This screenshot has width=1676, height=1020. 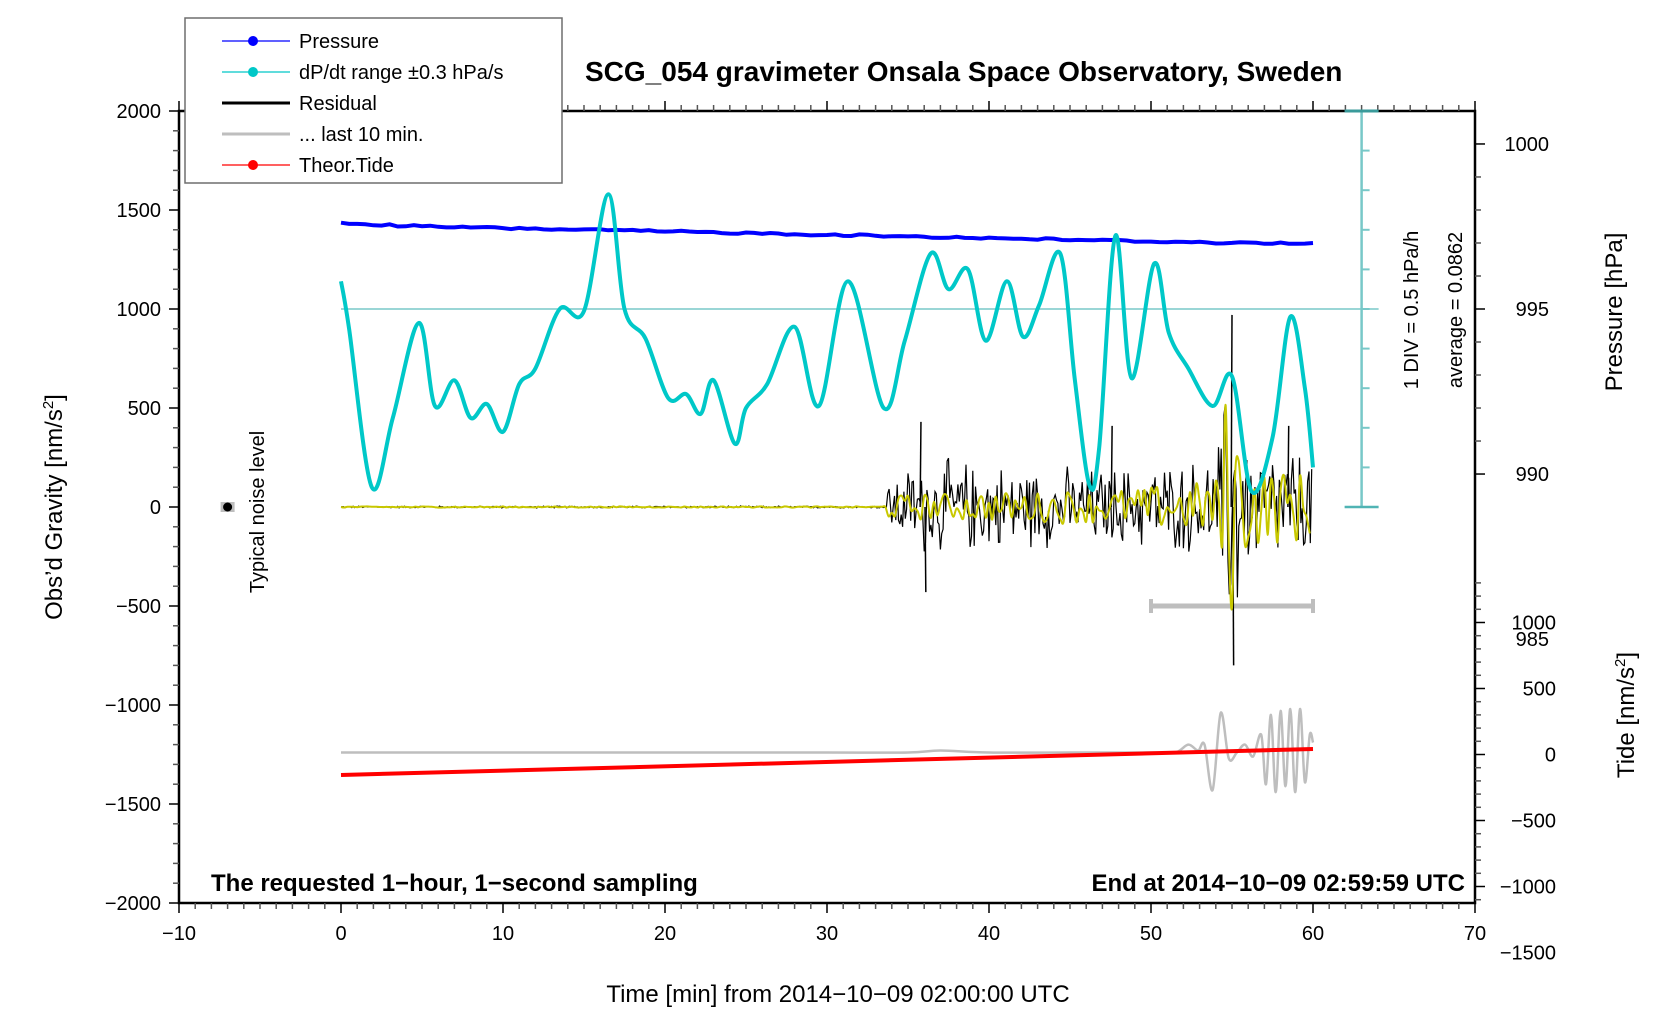 What do you see at coordinates (155, 508) in the screenshot?
I see `y-tick-label: 0` at bounding box center [155, 508].